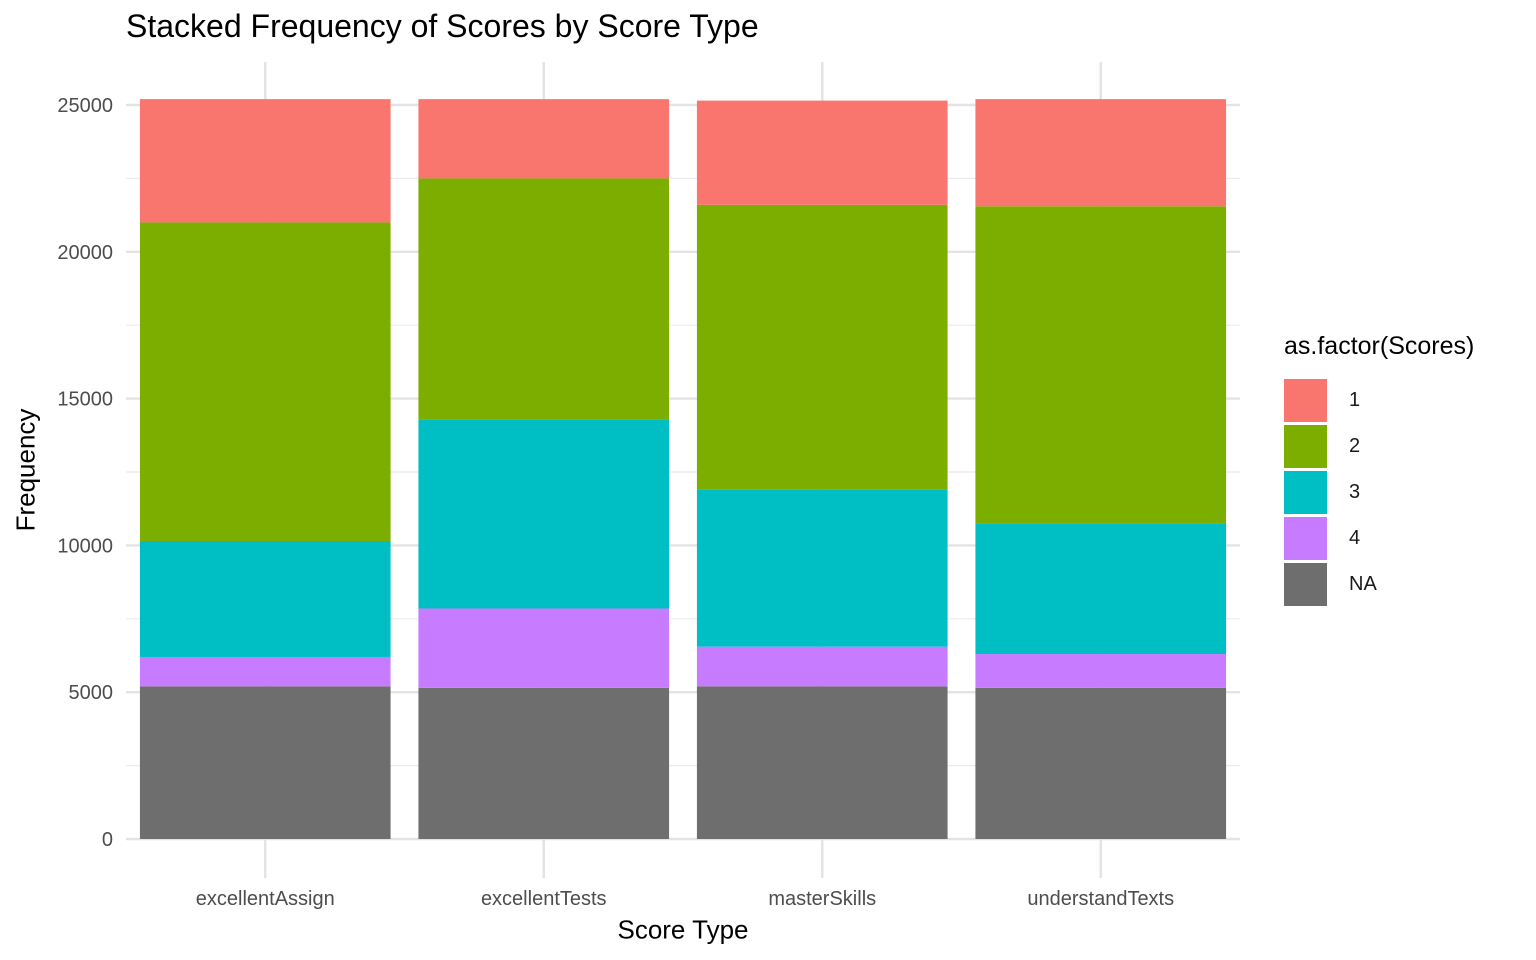 The image size is (1536, 960). Describe the element at coordinates (85, 106) in the screenshot. I see `y-tick-label: 25000` at that location.